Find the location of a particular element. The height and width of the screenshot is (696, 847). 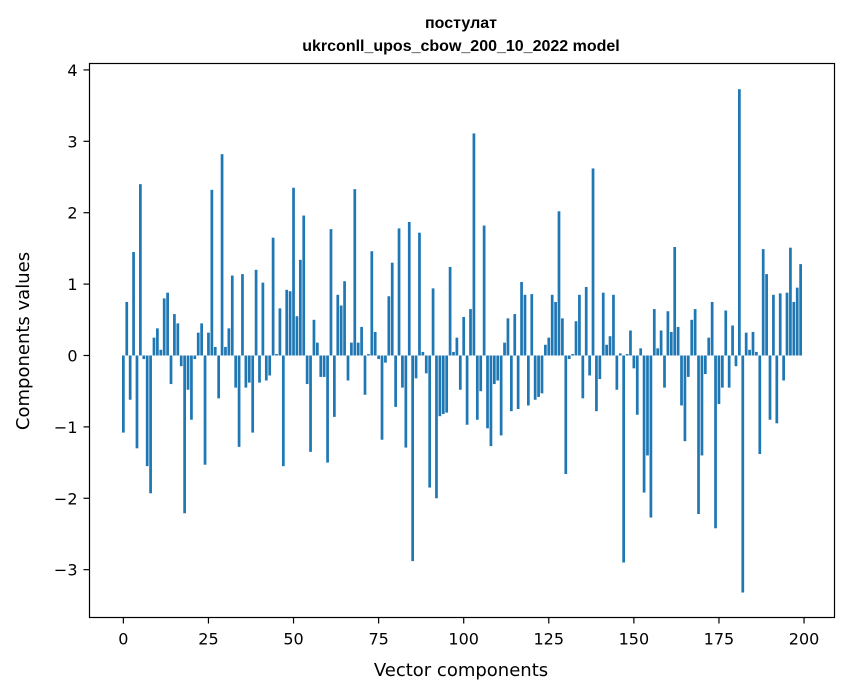

x-axis-ticks: 0 25 50 75 100 125 150 175 200 is located at coordinates (468, 633).